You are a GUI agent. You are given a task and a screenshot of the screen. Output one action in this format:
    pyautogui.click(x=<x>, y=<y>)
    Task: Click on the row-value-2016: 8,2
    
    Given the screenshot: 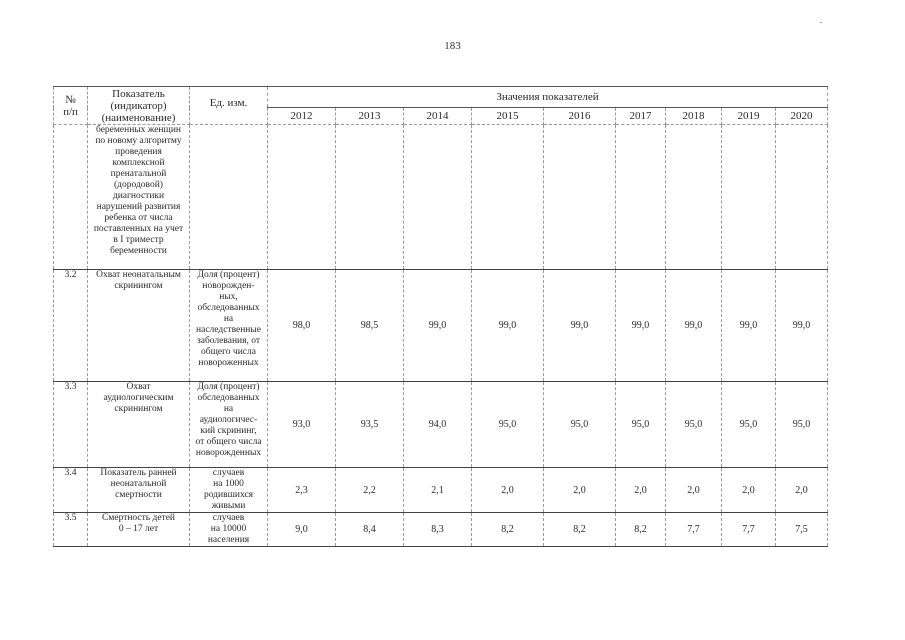 What is the action you would take?
    pyautogui.click(x=579, y=529)
    